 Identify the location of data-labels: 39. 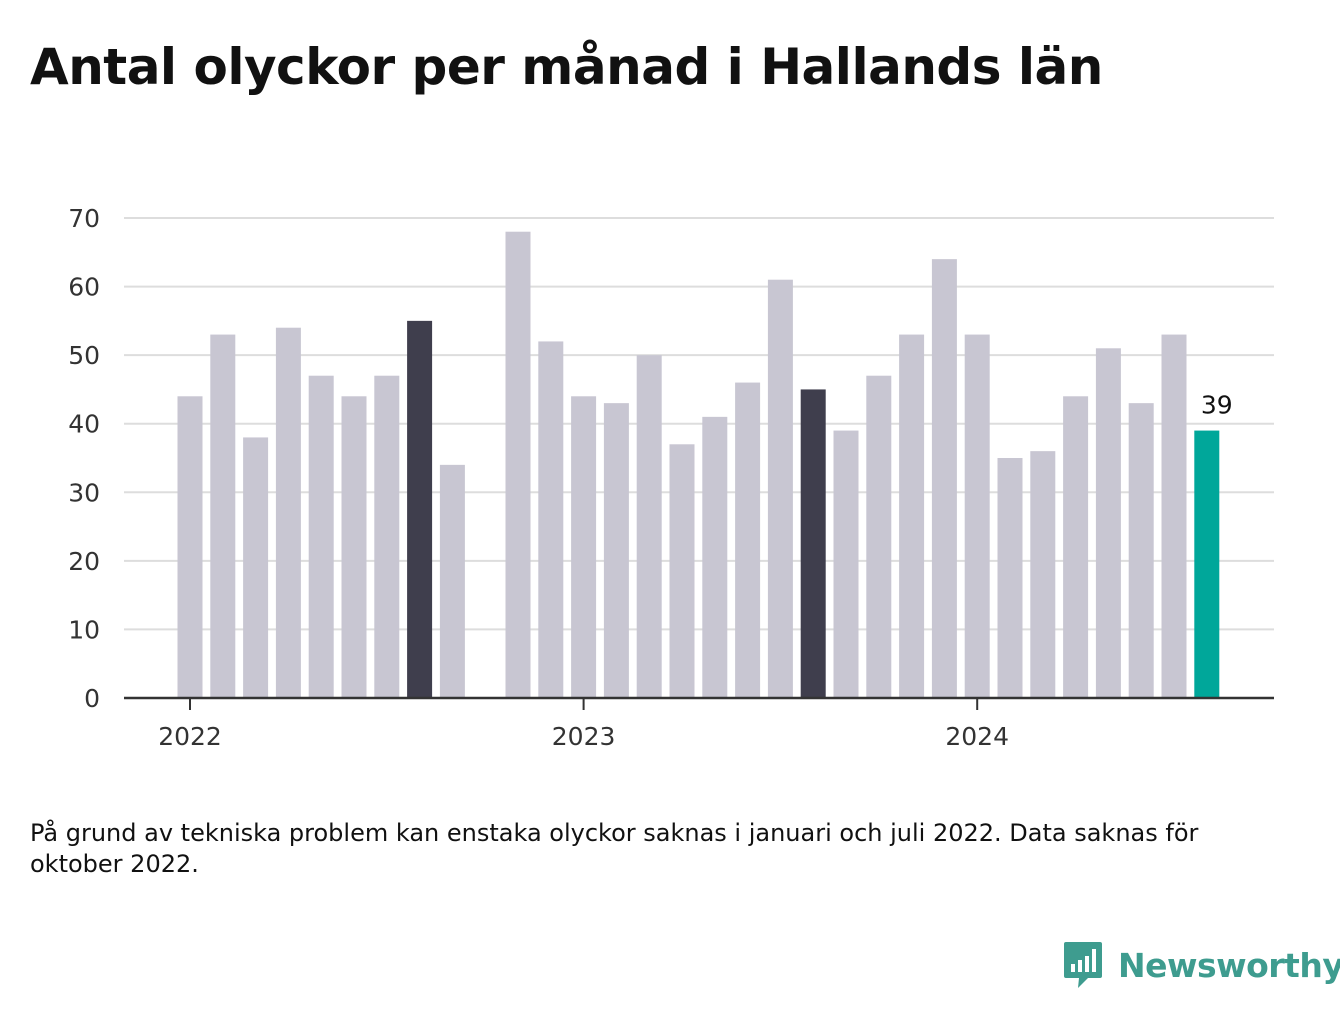
(1217, 405).